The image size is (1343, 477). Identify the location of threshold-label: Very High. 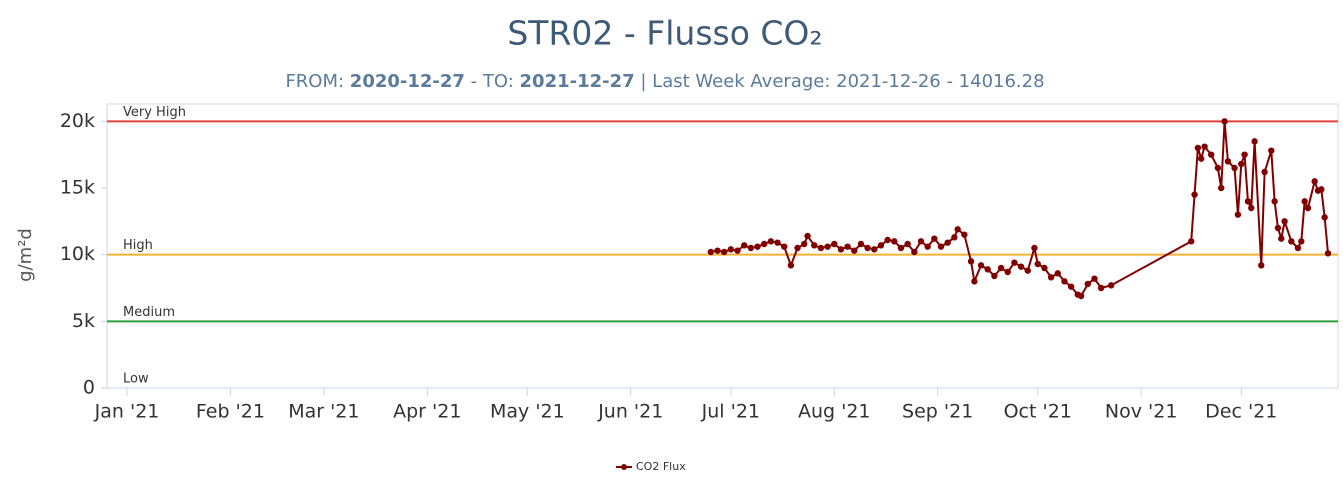
(154, 112).